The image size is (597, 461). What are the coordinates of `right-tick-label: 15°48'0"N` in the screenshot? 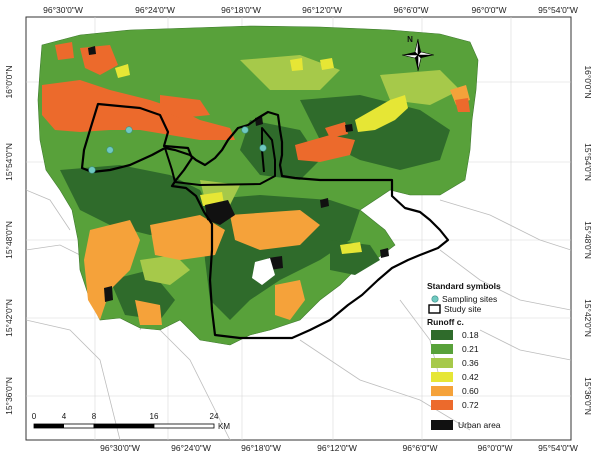 It's located at (588, 240).